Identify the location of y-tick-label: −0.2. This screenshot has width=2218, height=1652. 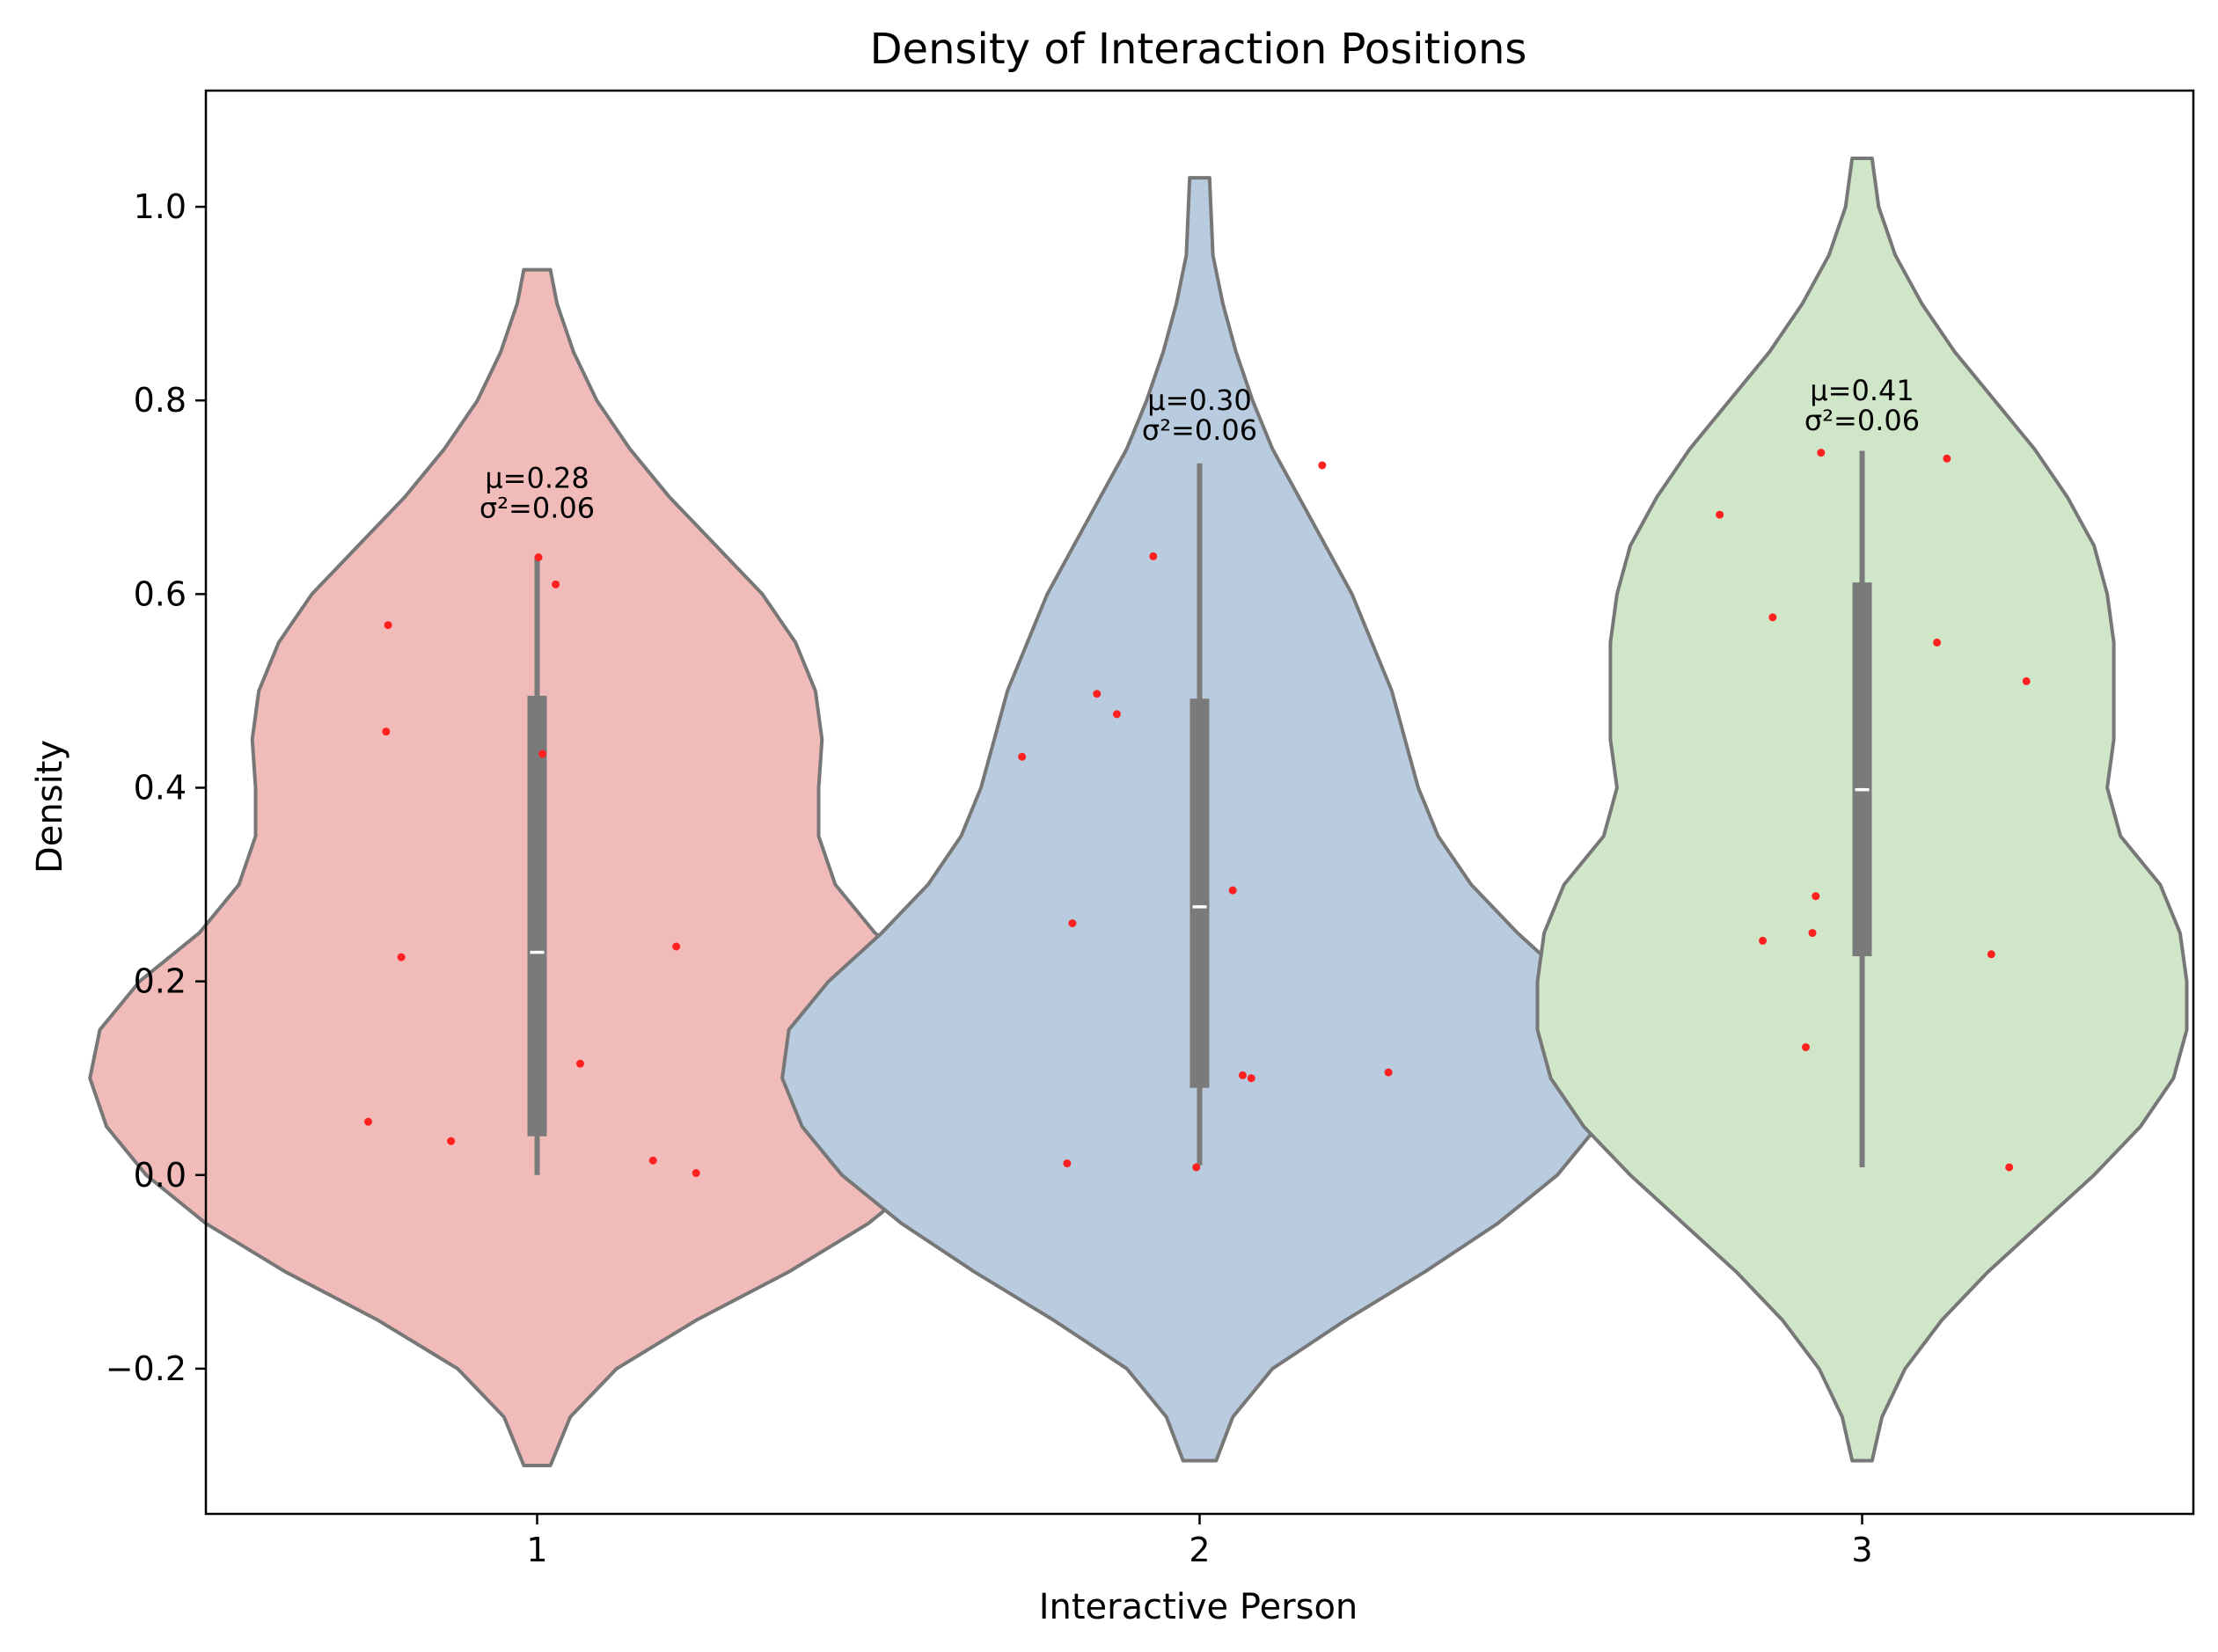
(146, 1368).